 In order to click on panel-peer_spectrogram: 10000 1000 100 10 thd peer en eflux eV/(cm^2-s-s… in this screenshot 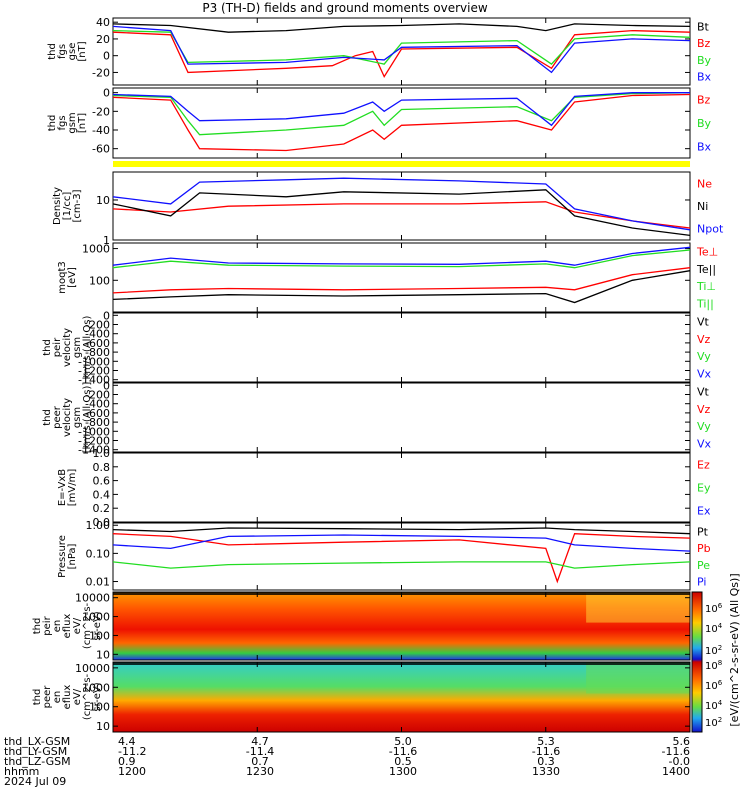, I will do `click(361, 697)`.